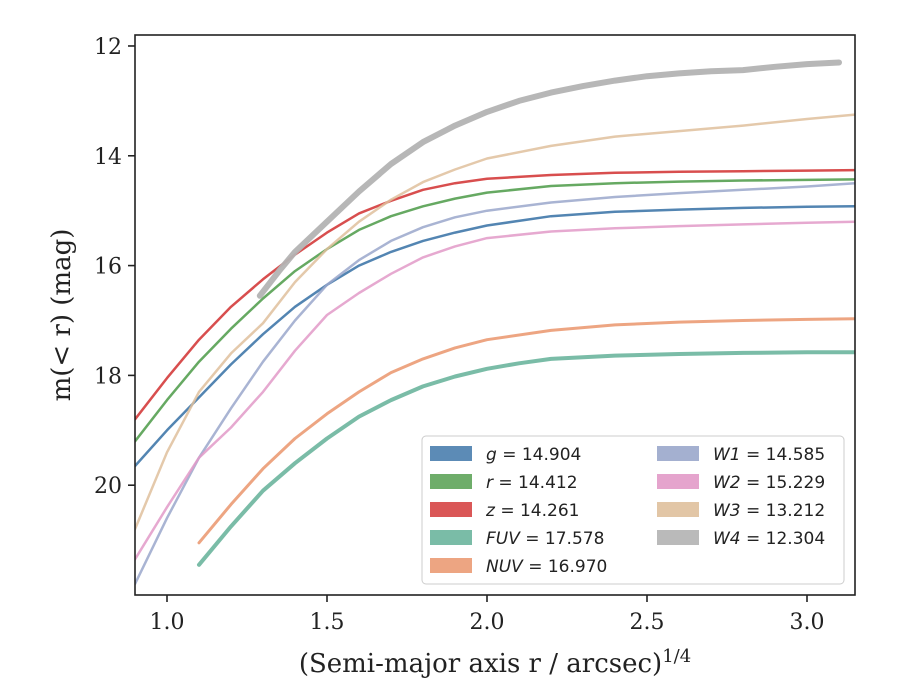 Image resolution: width=900 pixels, height=700 pixels. Describe the element at coordinates (647, 622) in the screenshot. I see `x-tick-label: 2.5` at that location.